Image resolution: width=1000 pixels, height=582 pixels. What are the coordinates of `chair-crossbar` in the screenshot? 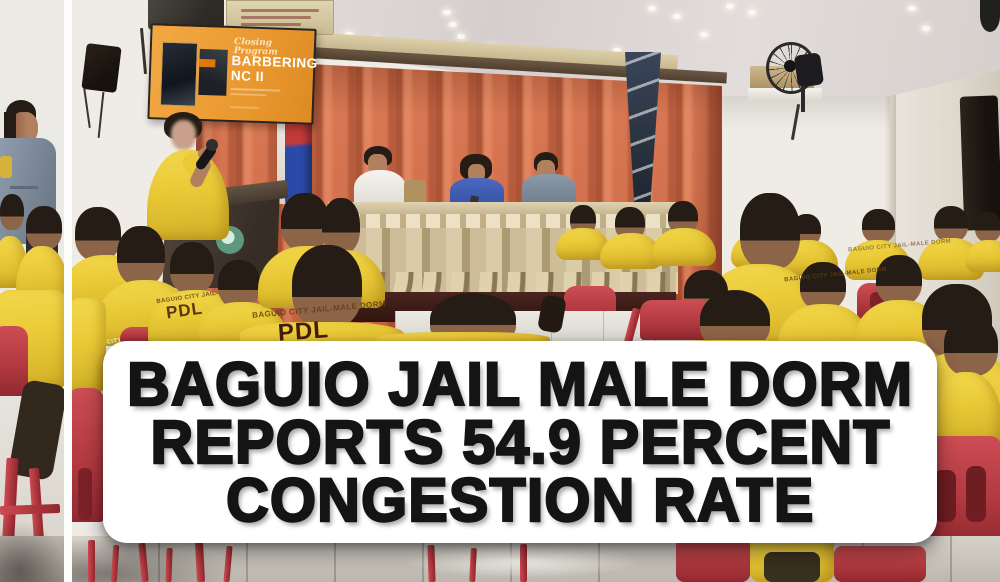 It's located at (30, 509).